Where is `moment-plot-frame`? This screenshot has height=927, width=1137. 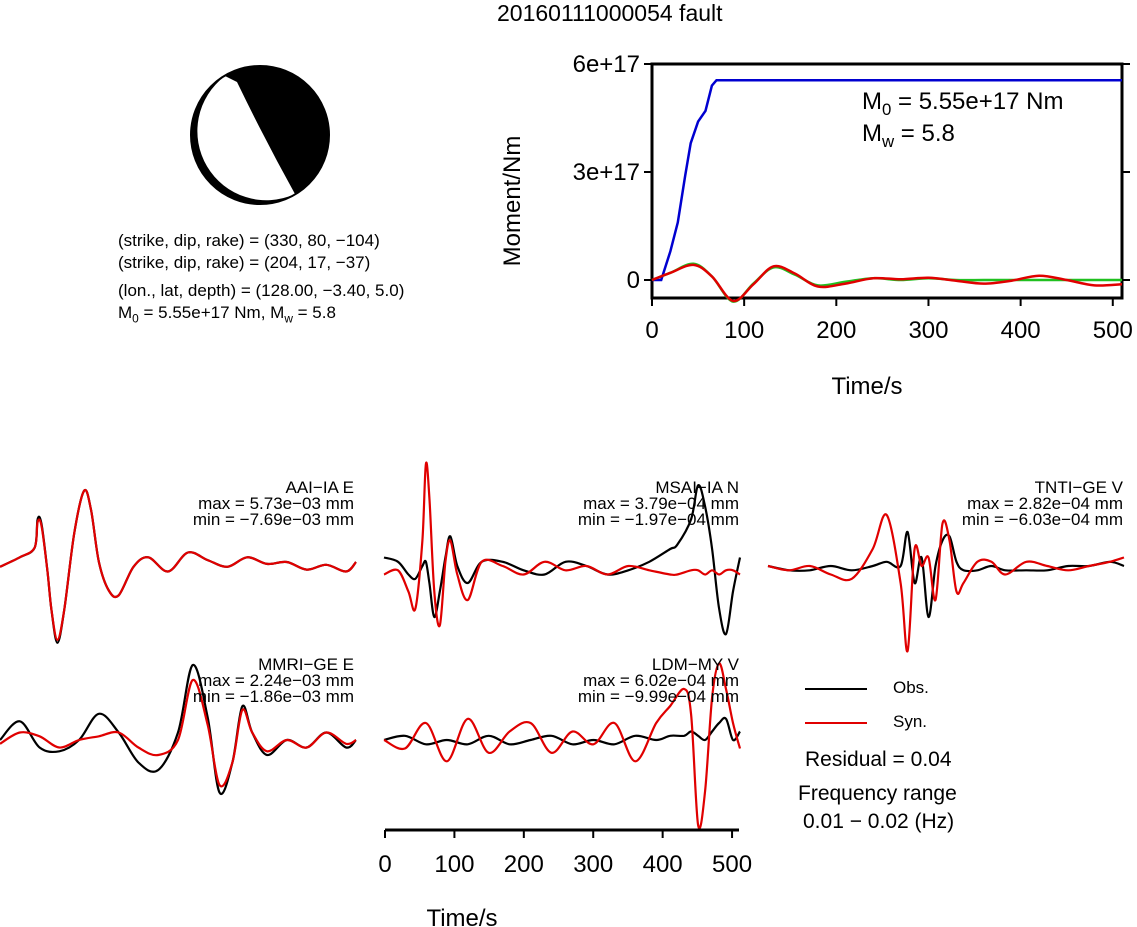
moment-plot-frame is located at coordinates (887, 181).